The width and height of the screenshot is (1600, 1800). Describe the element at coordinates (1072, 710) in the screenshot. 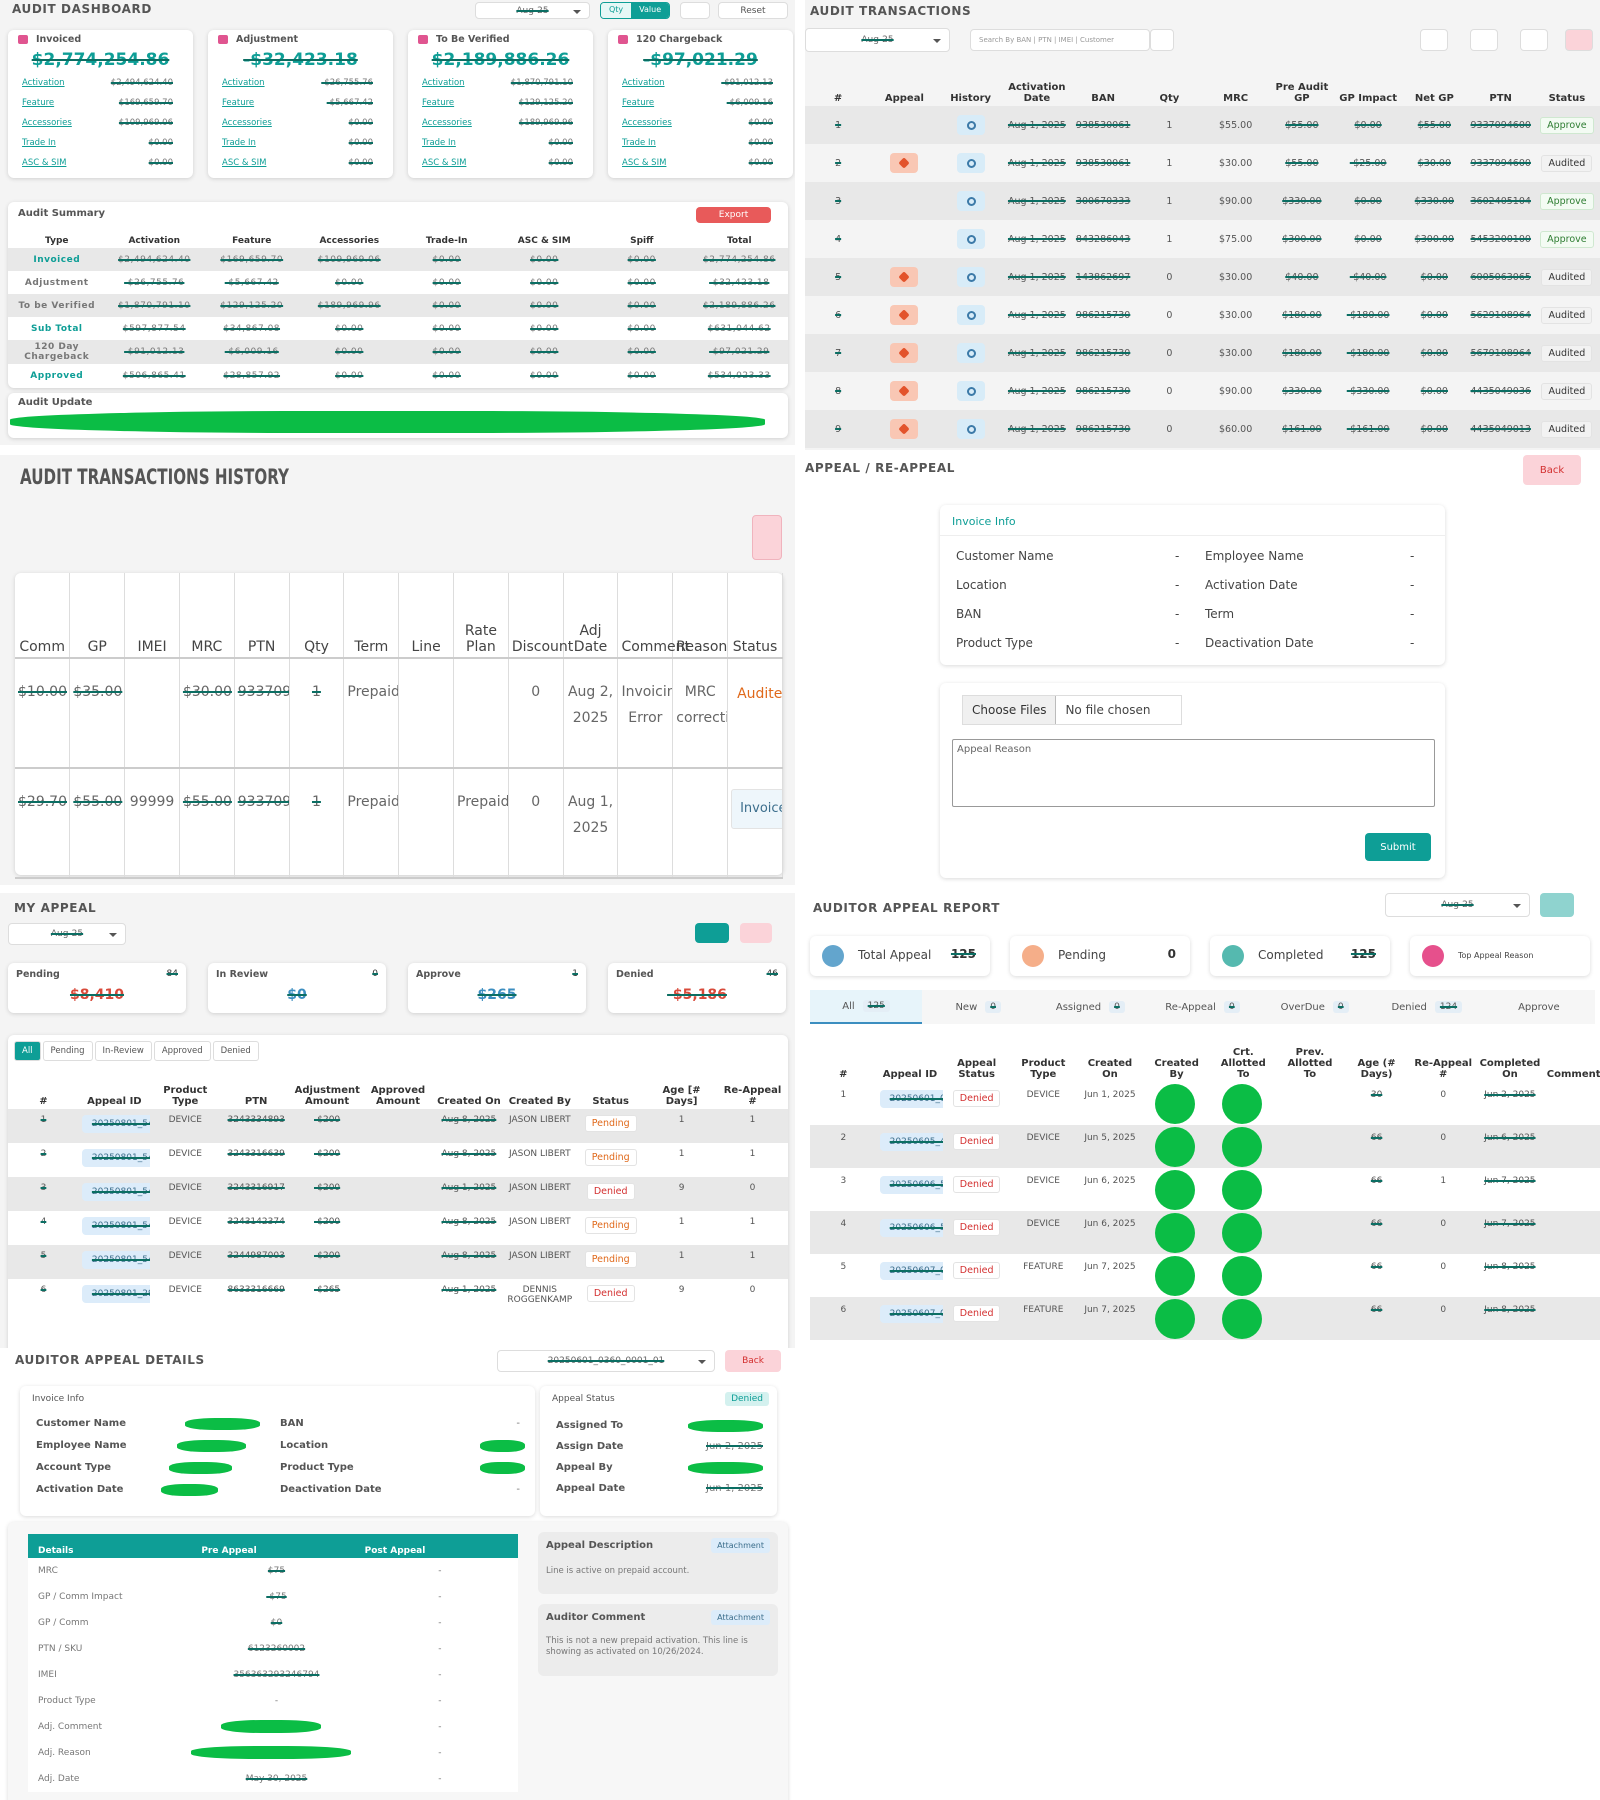

I see `file-input: Choose Files No file chosen` at that location.